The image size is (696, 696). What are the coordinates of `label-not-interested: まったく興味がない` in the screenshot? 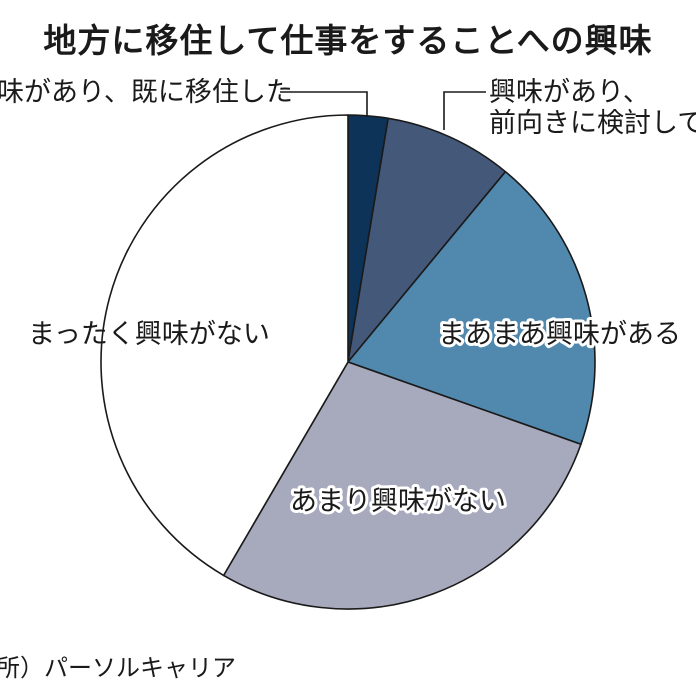 It's located at (149, 334).